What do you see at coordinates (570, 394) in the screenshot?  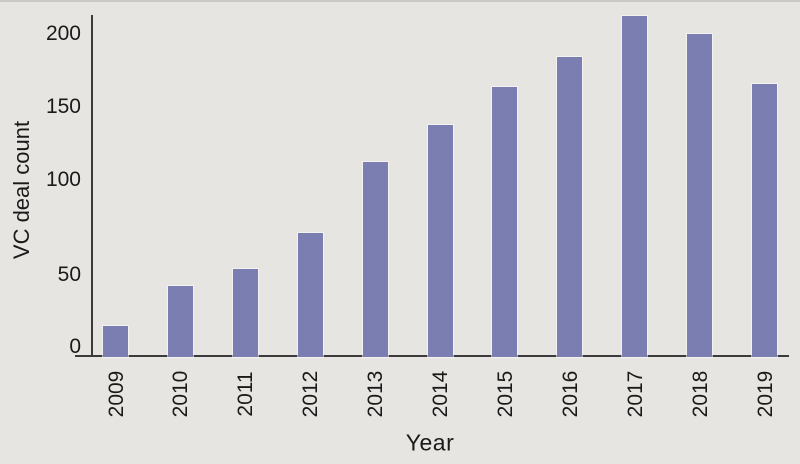 I see `x-tick-label-2016: 2016` at bounding box center [570, 394].